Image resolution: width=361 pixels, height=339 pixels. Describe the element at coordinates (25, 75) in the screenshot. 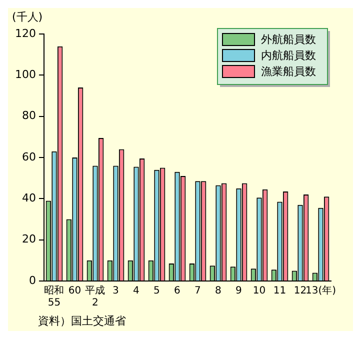

I see `y-tick-label: 100` at that location.